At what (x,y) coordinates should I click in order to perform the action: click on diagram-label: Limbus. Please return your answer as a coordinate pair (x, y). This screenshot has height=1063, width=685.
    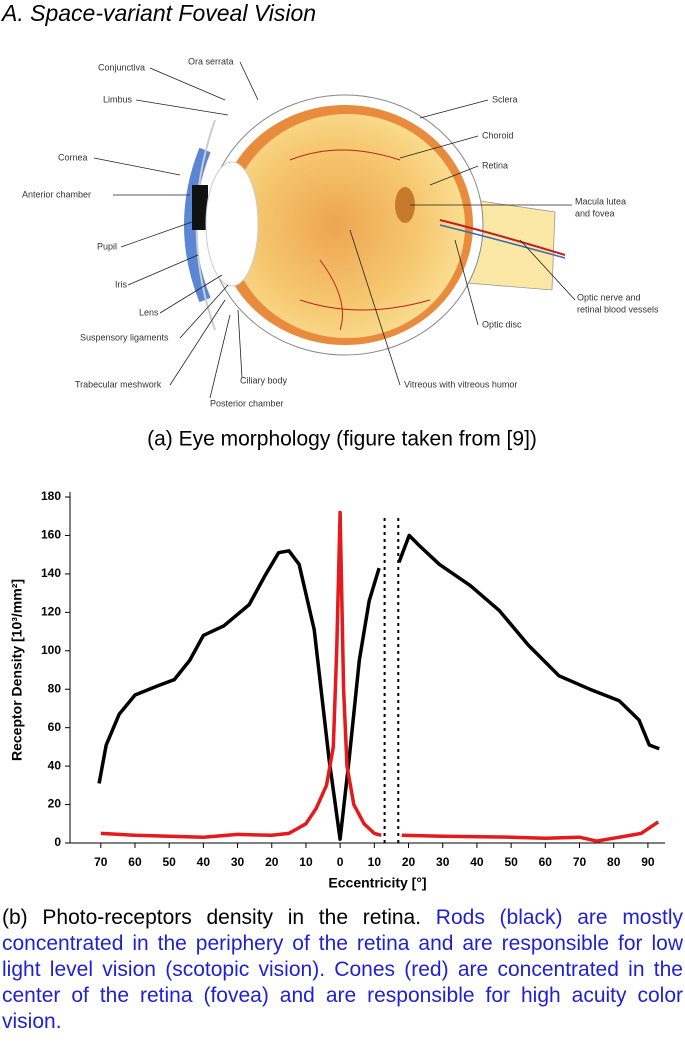
    Looking at the image, I should click on (118, 99).